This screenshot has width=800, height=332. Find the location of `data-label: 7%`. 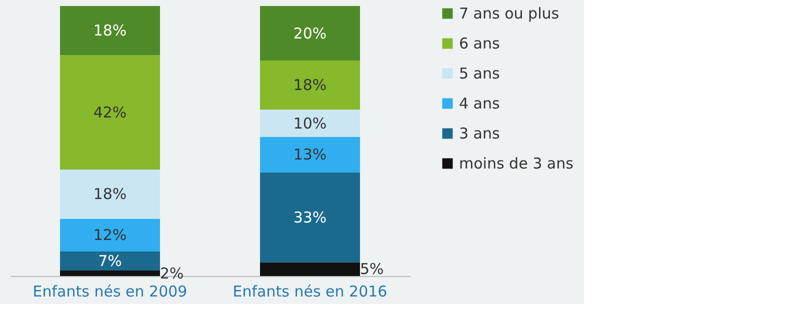

data-label: 7% is located at coordinates (110, 261).